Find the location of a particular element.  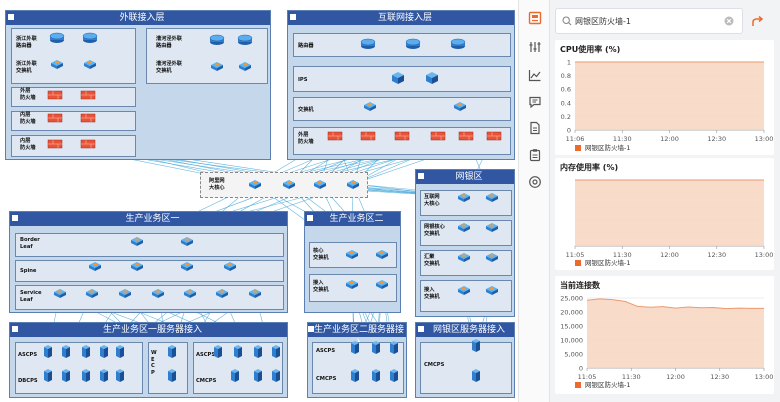

internet-switch-row is located at coordinates (402, 109).